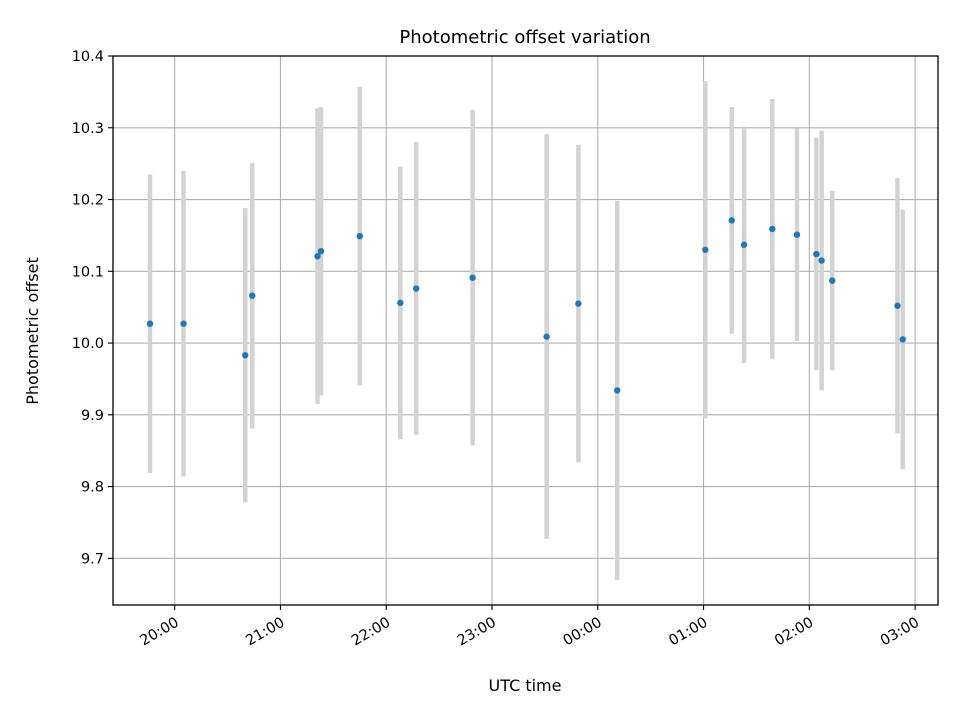 This screenshot has height=720, width=960. What do you see at coordinates (525, 685) in the screenshot?
I see `x-axis-title: UTC time` at bounding box center [525, 685].